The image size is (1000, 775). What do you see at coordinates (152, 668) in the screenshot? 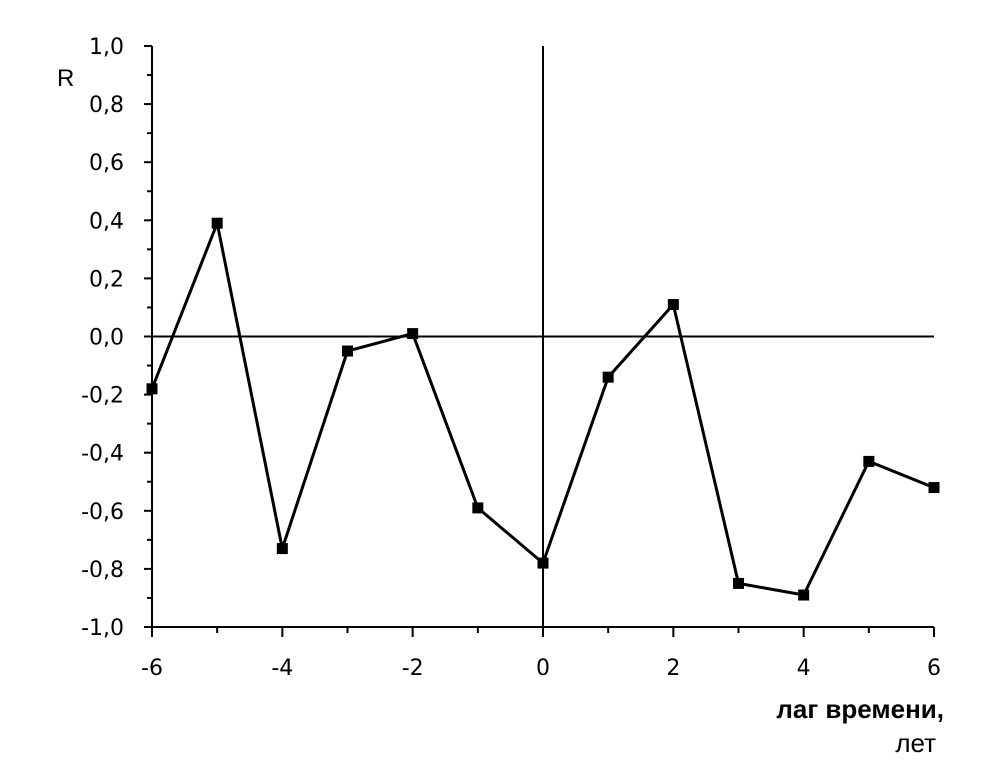
I see `x-tick-label: -6` at bounding box center [152, 668].